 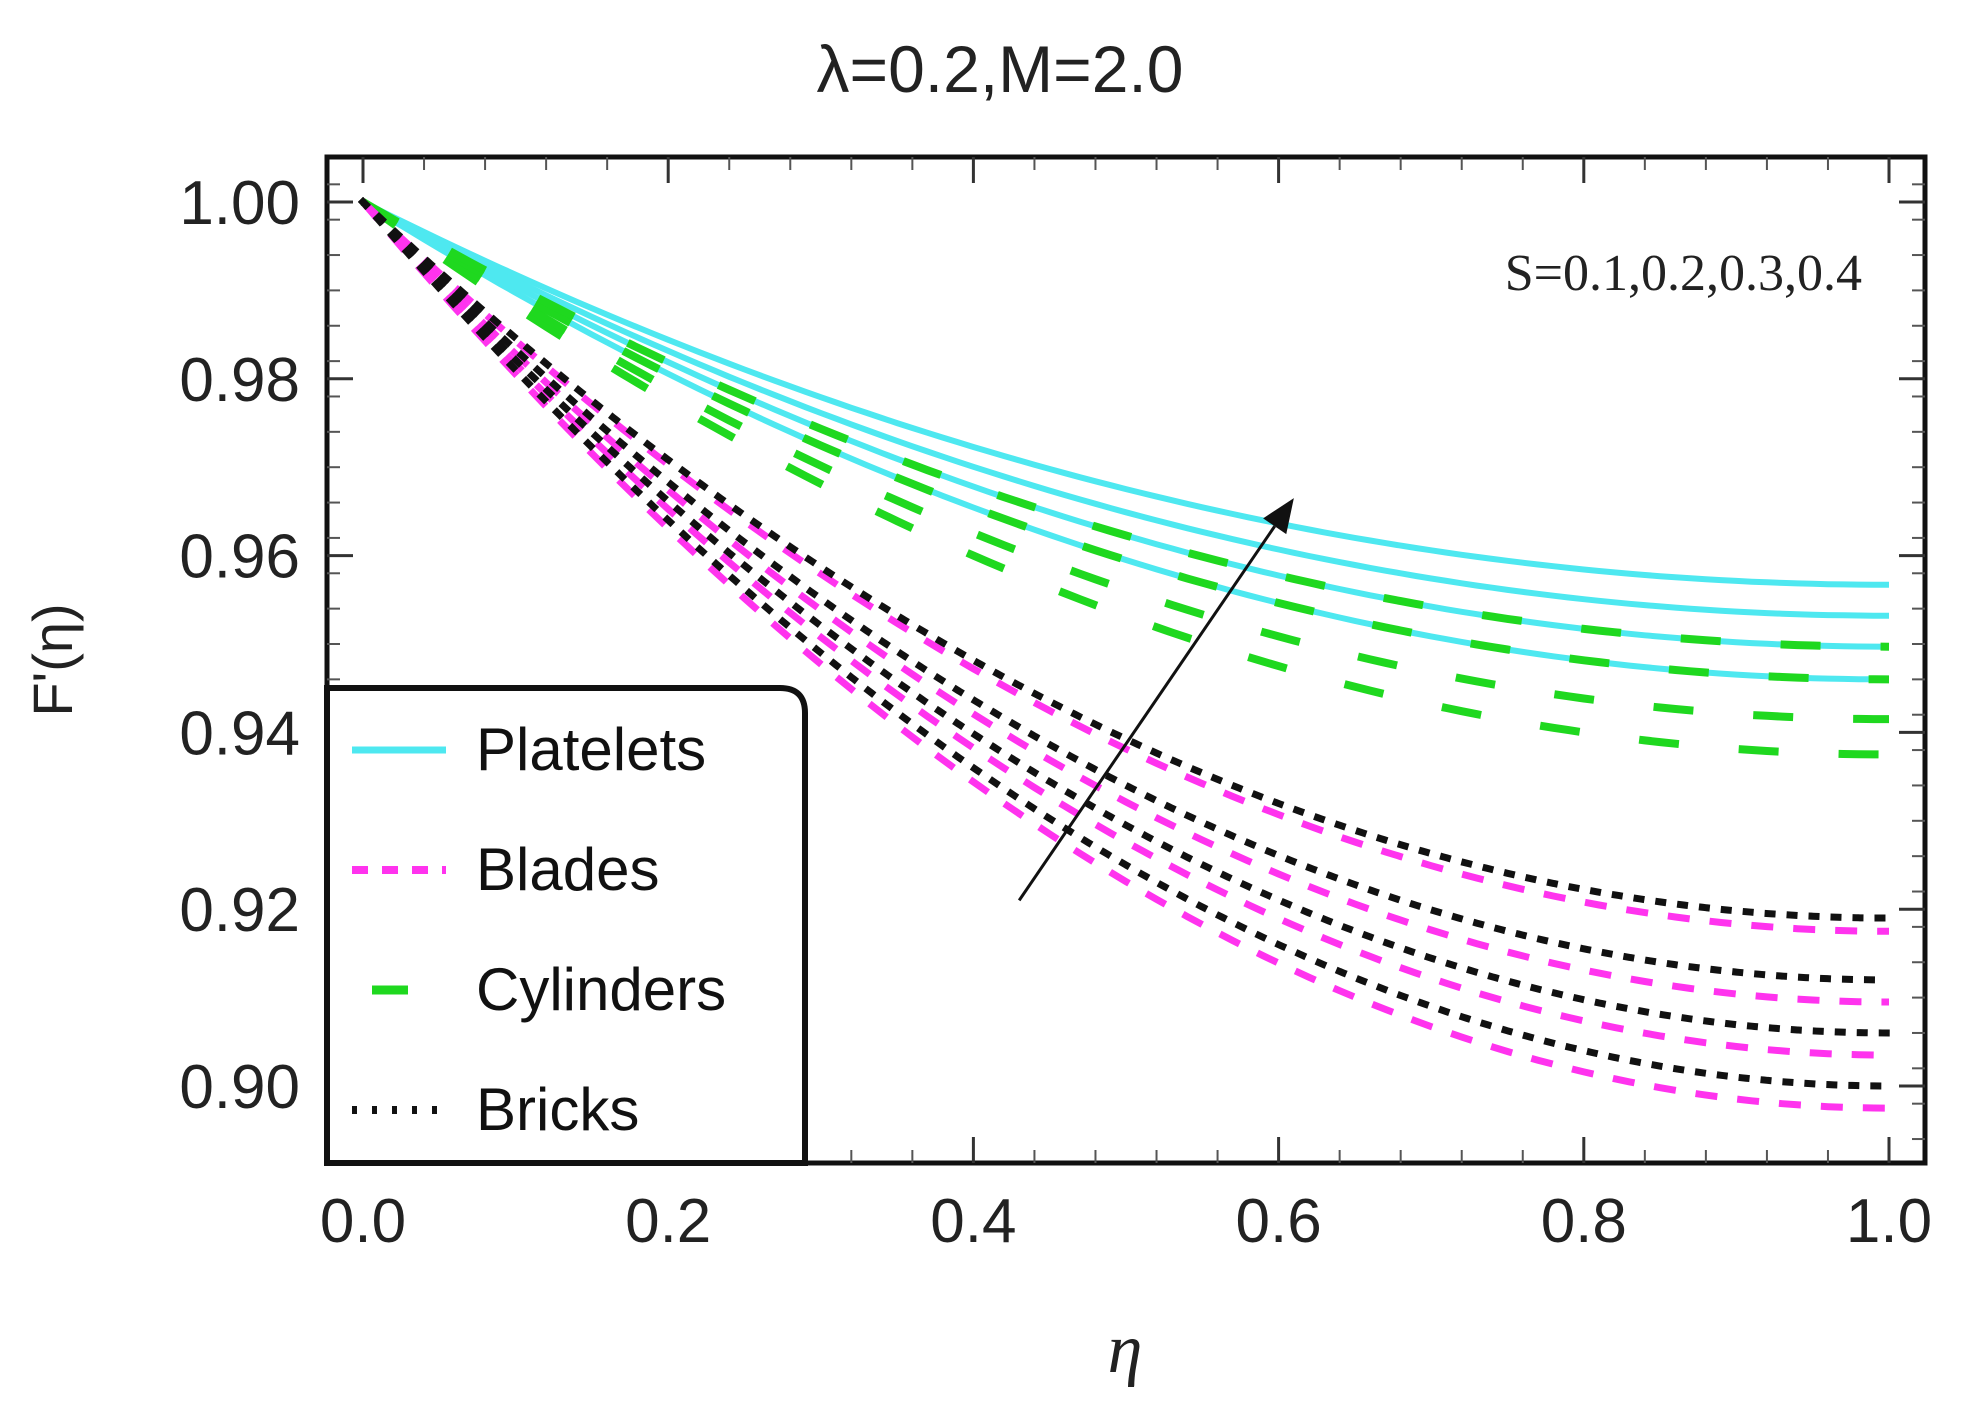 What do you see at coordinates (1683, 273) in the screenshot?
I see `s-annotation: S=0.1,0.2,0.3,0.4` at bounding box center [1683, 273].